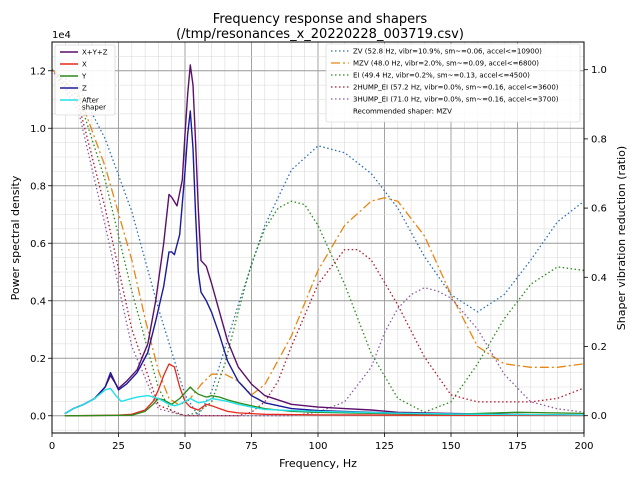  What do you see at coordinates (583, 446) in the screenshot?
I see `x-tick-label: 200` at bounding box center [583, 446].